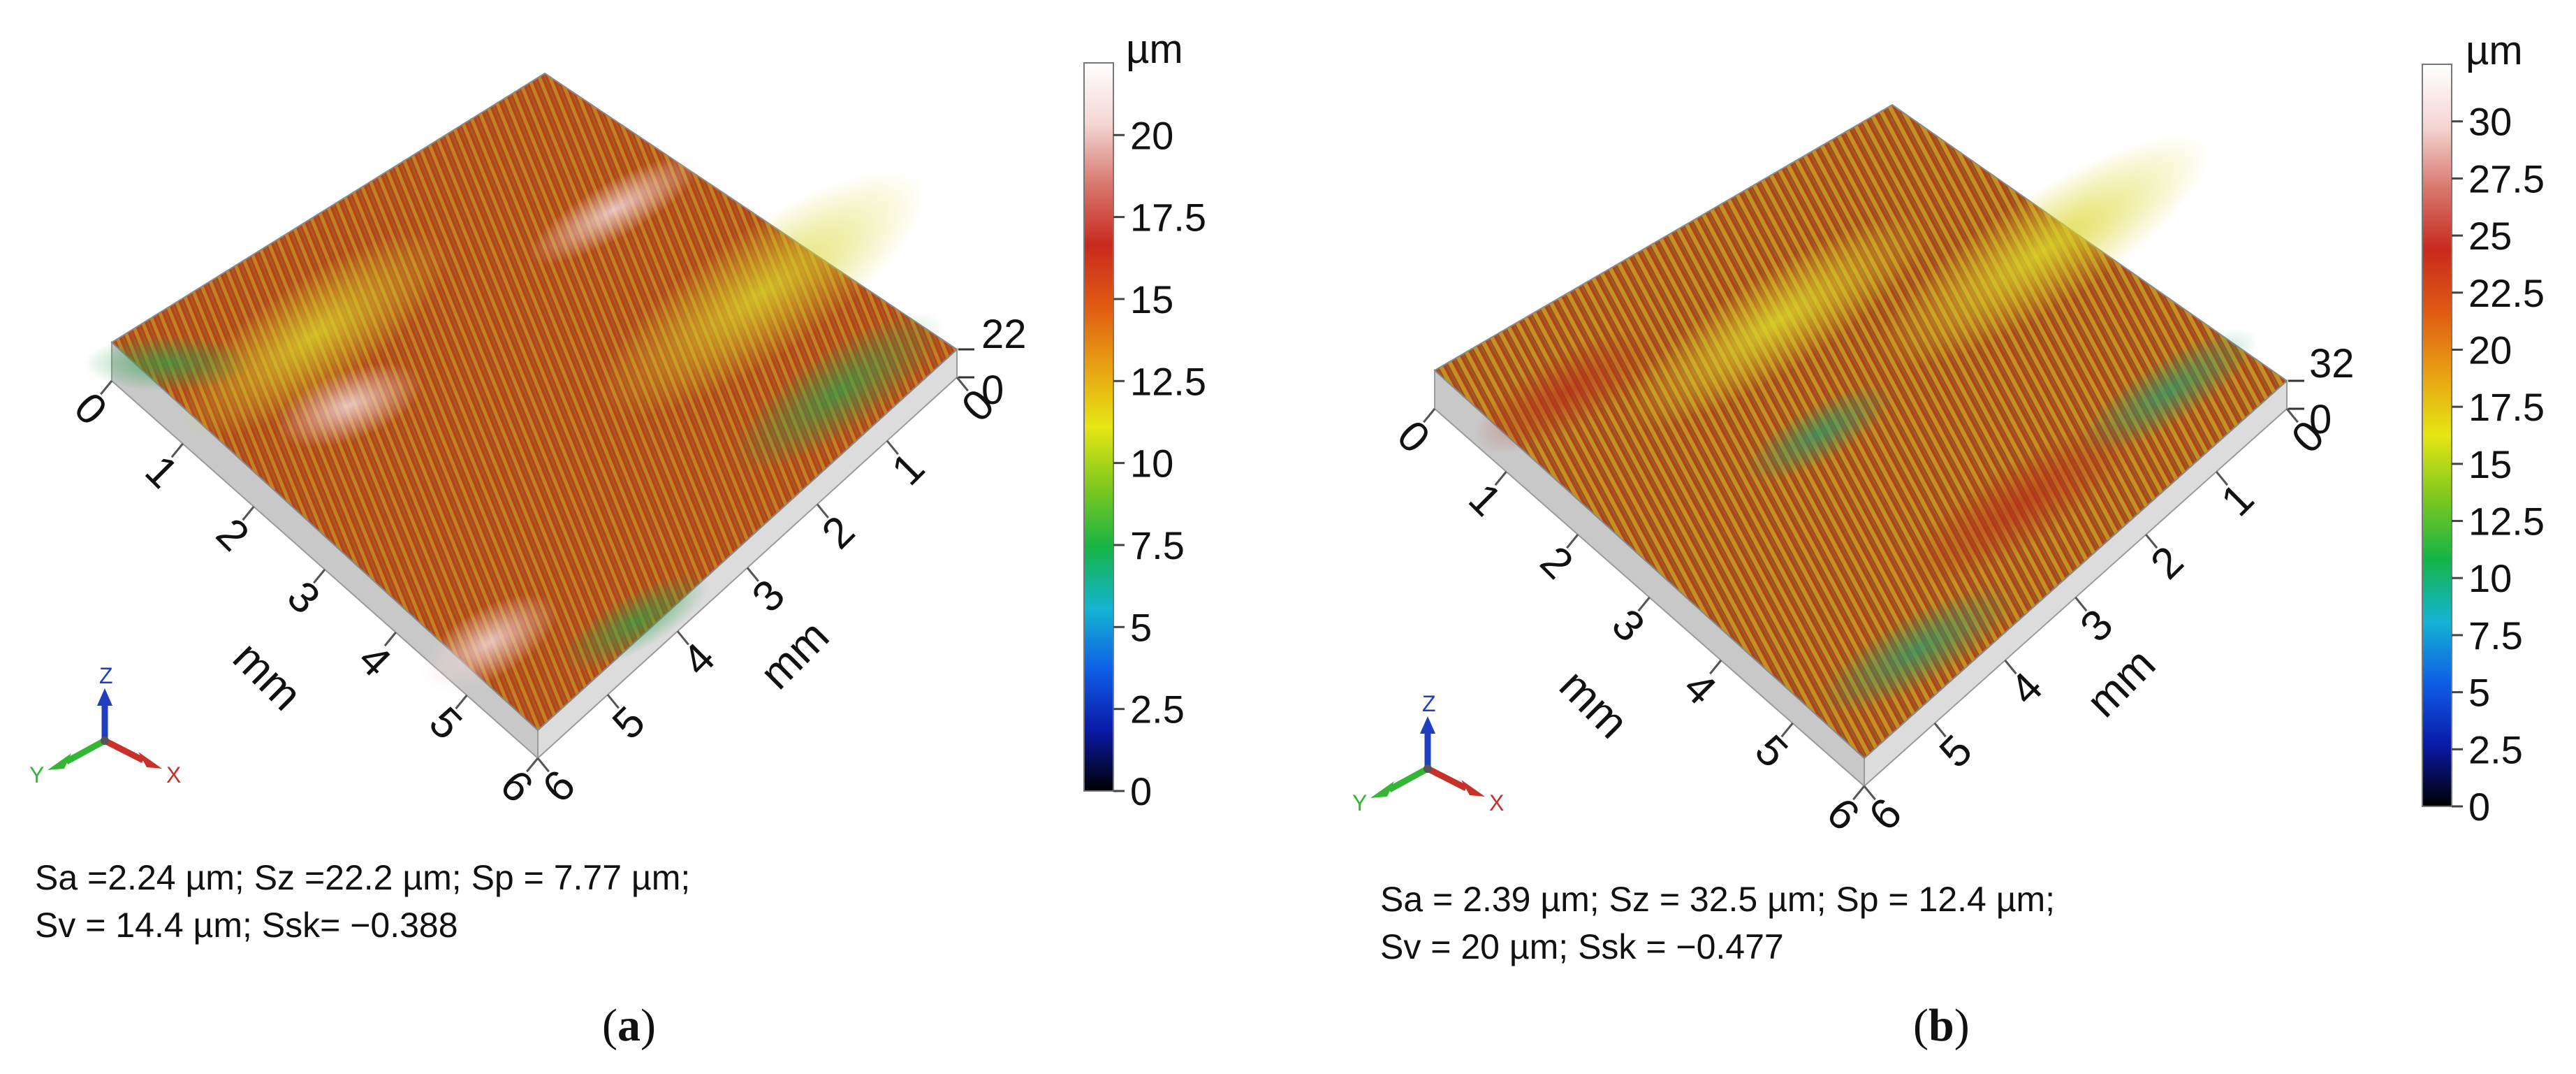  What do you see at coordinates (36, 775) in the screenshot?
I see `triad-y-label-a: Y` at bounding box center [36, 775].